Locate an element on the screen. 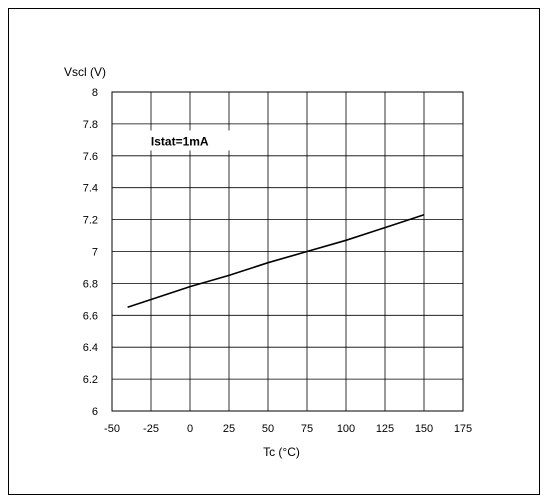 The image size is (550, 503). x-tick-label: 175 is located at coordinates (463, 429).